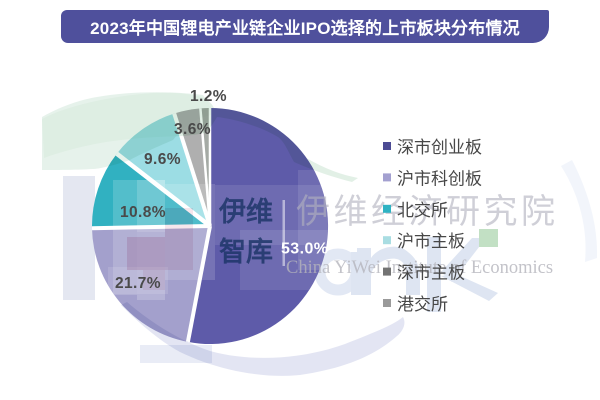 This screenshot has height=400, width=600. What do you see at coordinates (304, 249) in the screenshot?
I see `svg-text: 53.0%` at bounding box center [304, 249].